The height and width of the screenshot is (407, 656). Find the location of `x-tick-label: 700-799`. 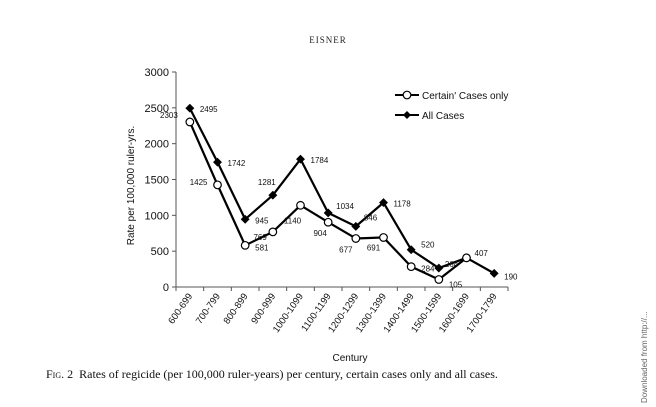

x-tick-label: 700-799 is located at coordinates (208, 308).